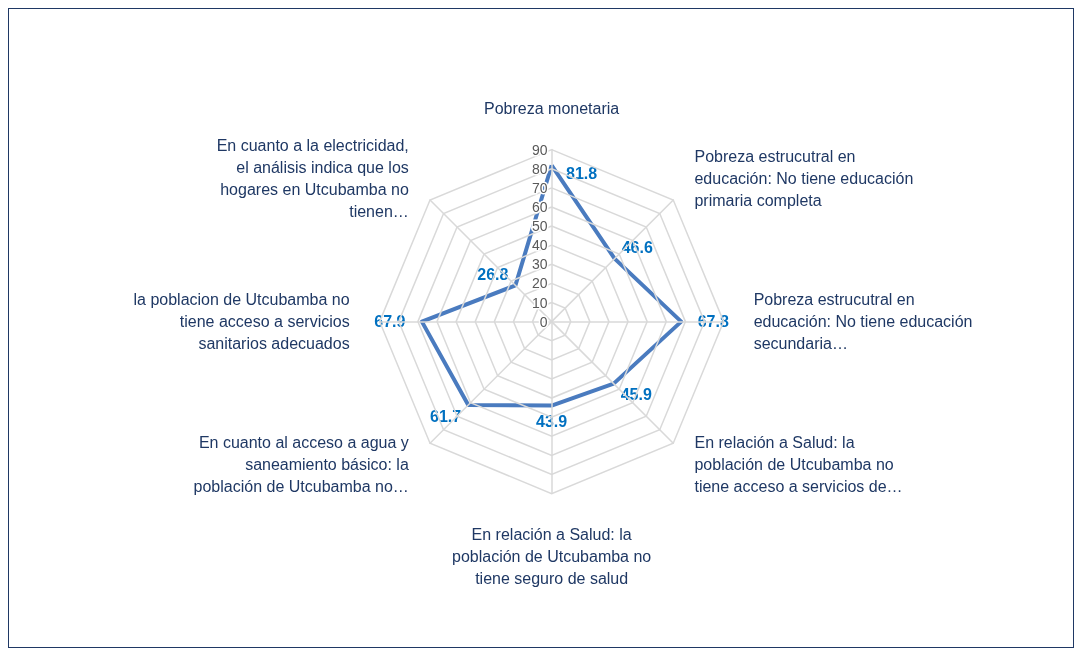 The width and height of the screenshot is (1082, 651). Describe the element at coordinates (241, 322) in the screenshot. I see `spoke-label: la poblacion de Utcubamba no tiene acceso a servicios sanitarios adecuados` at that location.